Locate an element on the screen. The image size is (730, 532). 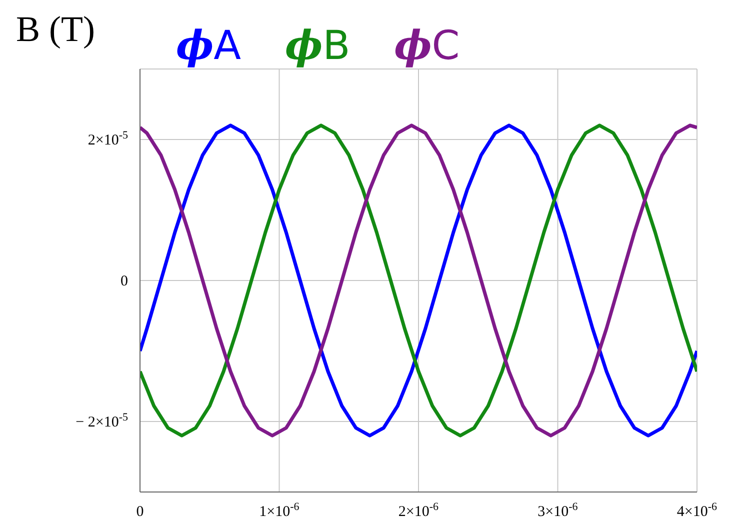
x-tick-label: 2×10$^{-6}$ is located at coordinates (419, 510).